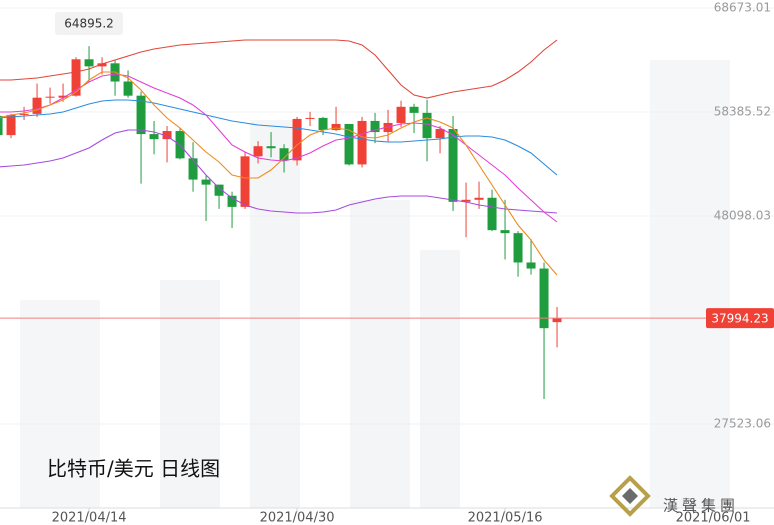 The image size is (774, 525). I want to click on y-tick-label: 48098.03, so click(742, 215).